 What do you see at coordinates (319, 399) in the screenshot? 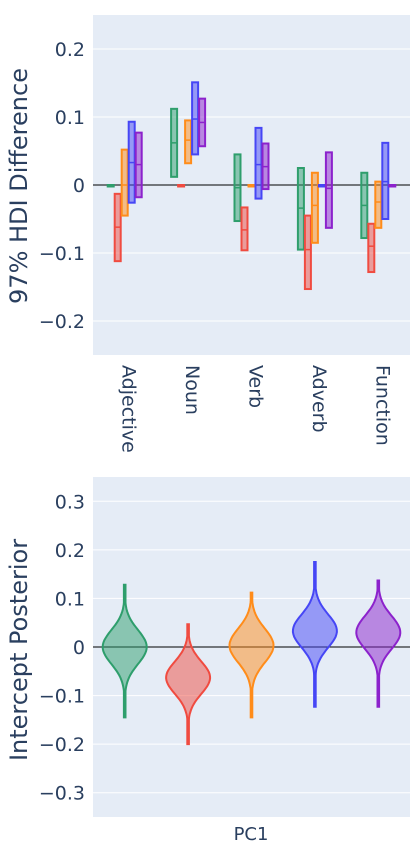
I see `hdi-x-tick-label: Adverb` at bounding box center [319, 399].